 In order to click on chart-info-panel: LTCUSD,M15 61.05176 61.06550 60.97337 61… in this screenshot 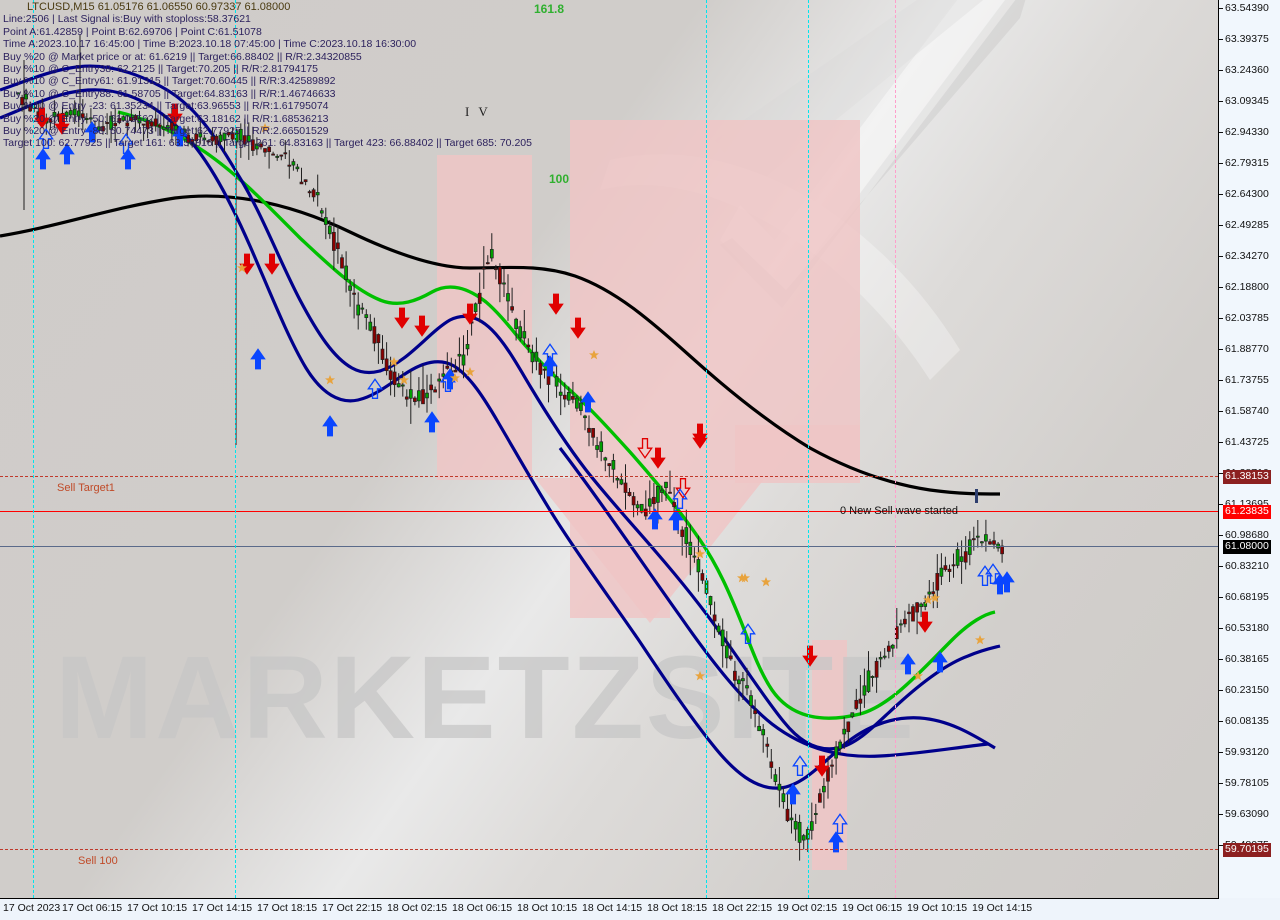, I will do `click(267, 75)`.